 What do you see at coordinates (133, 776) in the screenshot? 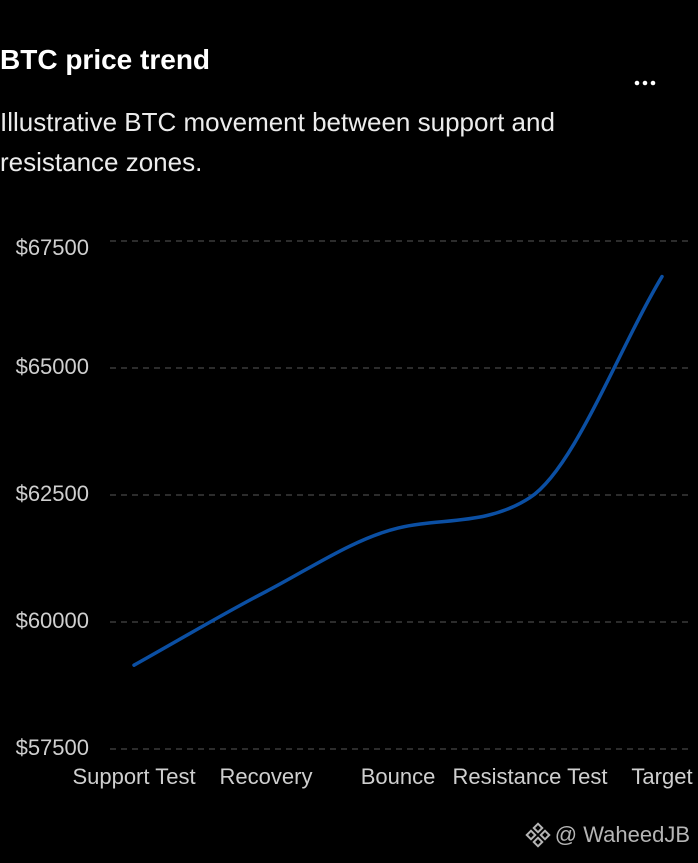
I see `x-tick-label: Support Test` at bounding box center [133, 776].